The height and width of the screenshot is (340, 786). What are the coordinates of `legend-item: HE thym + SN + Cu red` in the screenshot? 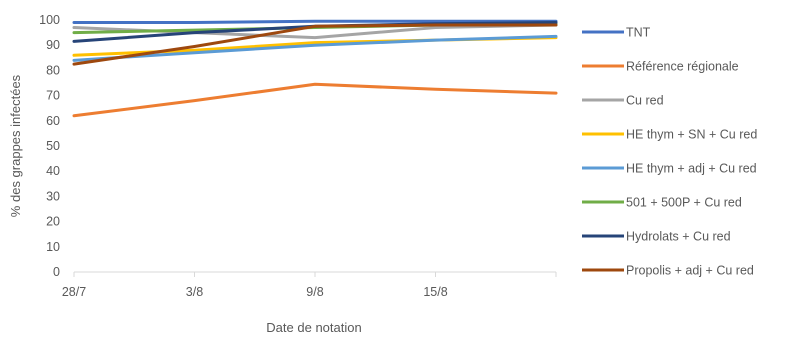 It's located at (669, 135).